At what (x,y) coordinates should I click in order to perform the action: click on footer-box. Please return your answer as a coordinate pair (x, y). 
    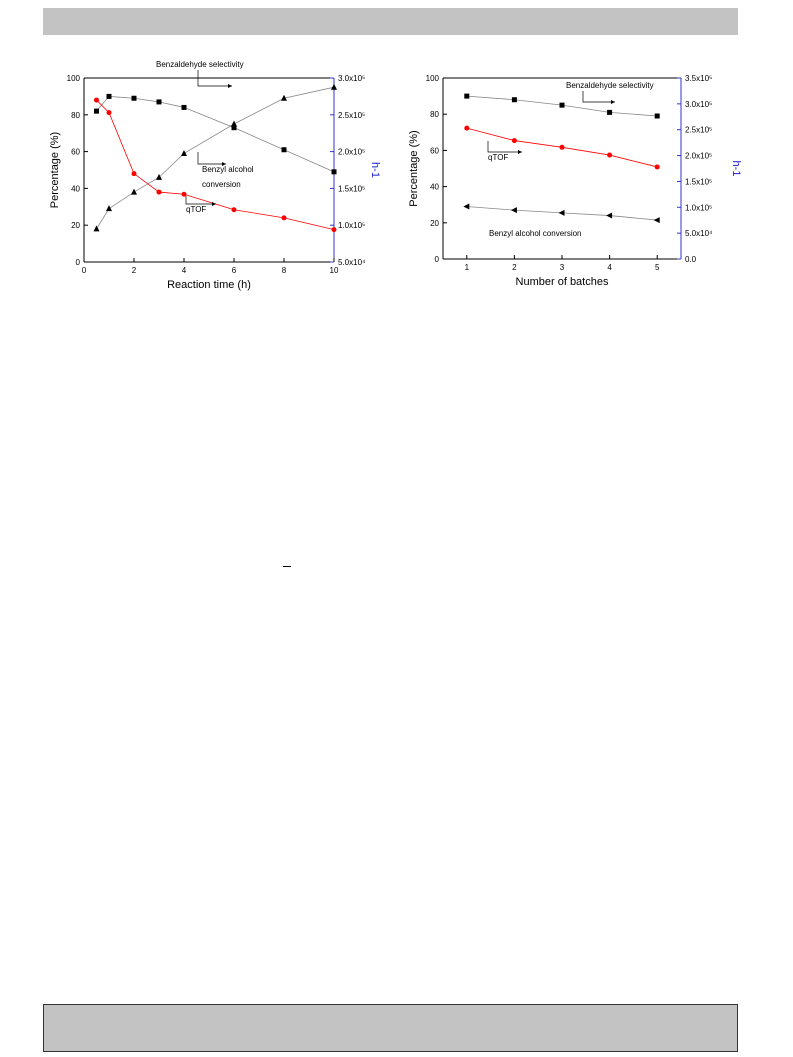
    Looking at the image, I should click on (390, 1028).